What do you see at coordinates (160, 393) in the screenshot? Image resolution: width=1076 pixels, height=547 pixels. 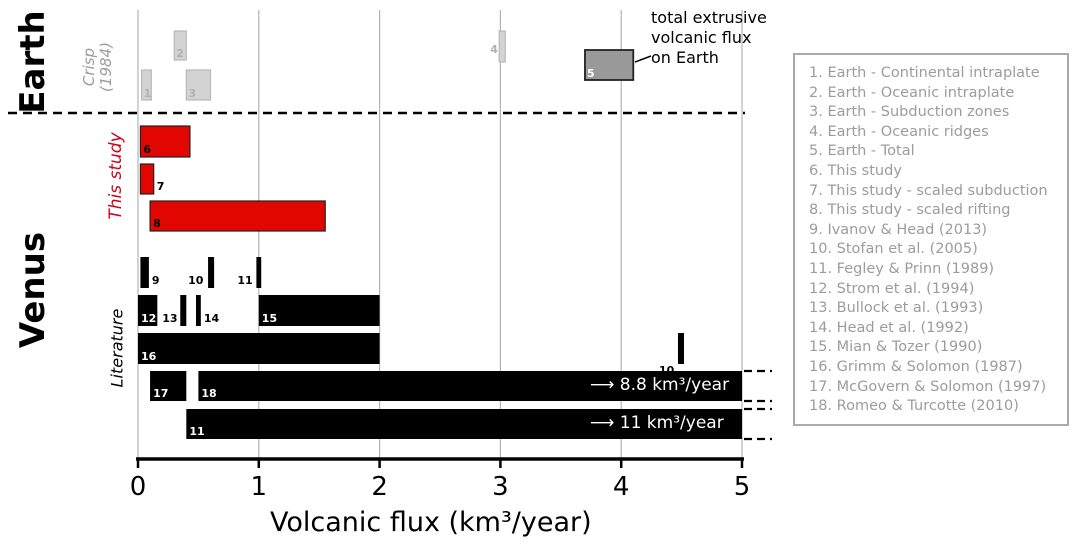 I see `bar-id-label: 17` at bounding box center [160, 393].